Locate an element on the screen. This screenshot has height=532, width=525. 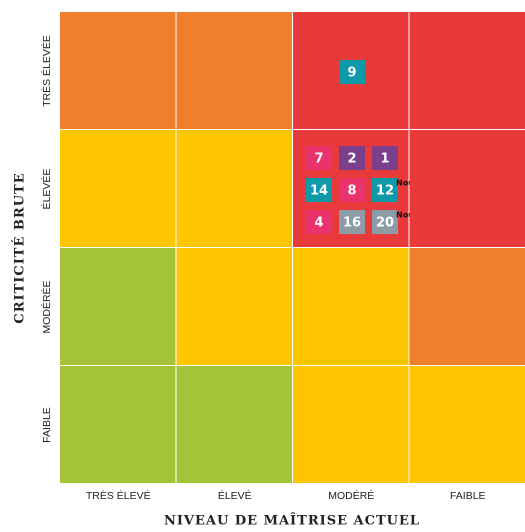
risk-label: 4 is located at coordinates (318, 223).